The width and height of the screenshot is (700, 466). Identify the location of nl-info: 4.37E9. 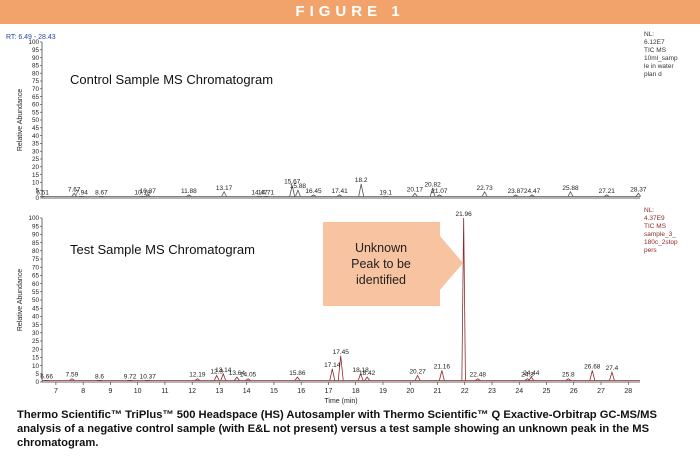
(654, 218).